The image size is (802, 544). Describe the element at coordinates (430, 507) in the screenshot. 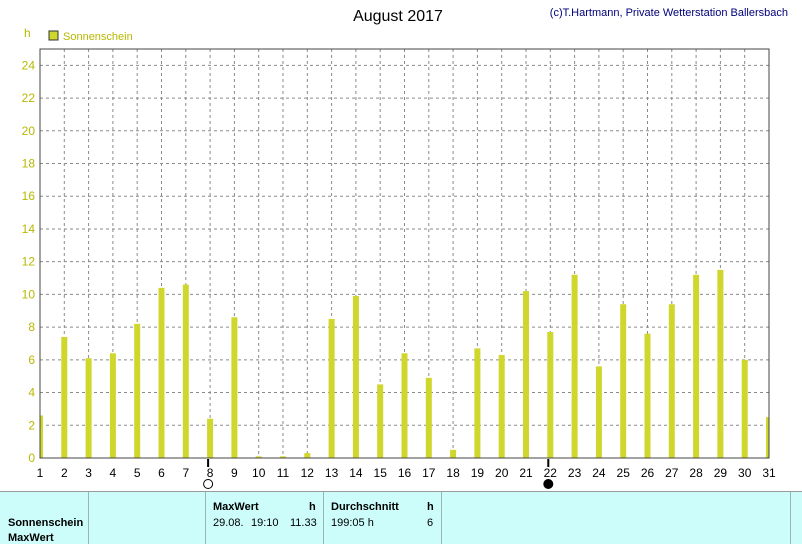

I see `avg-unit: h` at that location.